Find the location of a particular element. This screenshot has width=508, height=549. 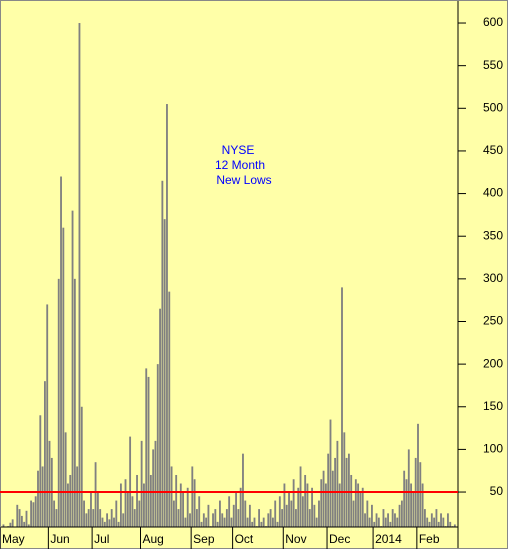

x-tick-label: Sep is located at coordinates (204, 539).